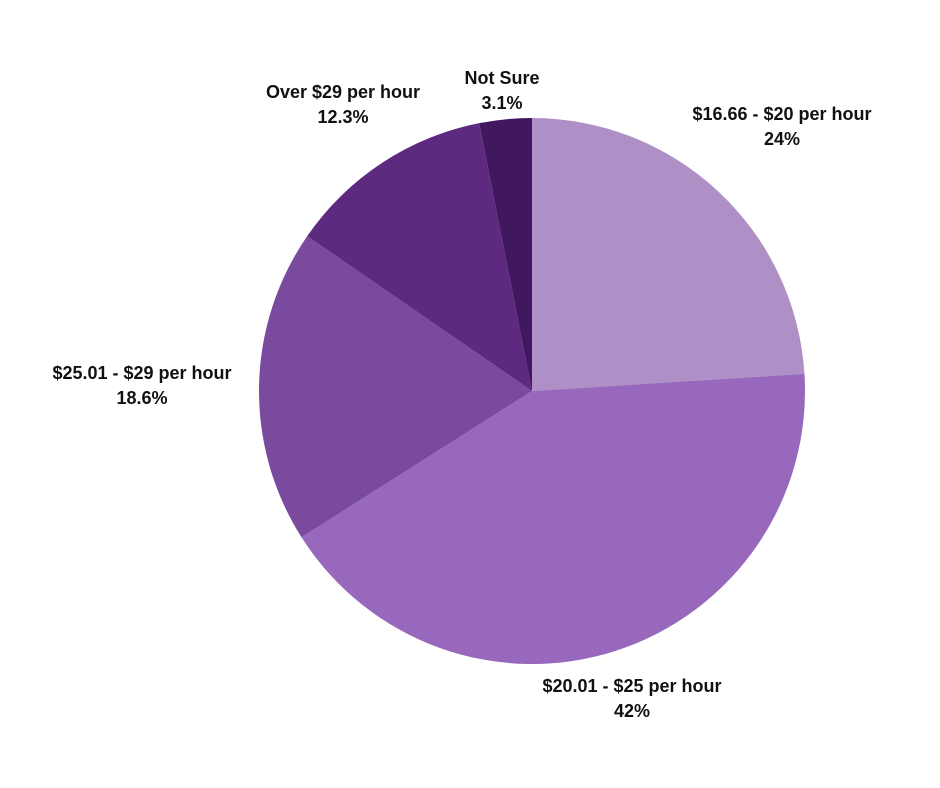 Image resolution: width=940 pixels, height=788 pixels. What do you see at coordinates (342, 117) in the screenshot?
I see `slice-value-label: 12.3%` at bounding box center [342, 117].